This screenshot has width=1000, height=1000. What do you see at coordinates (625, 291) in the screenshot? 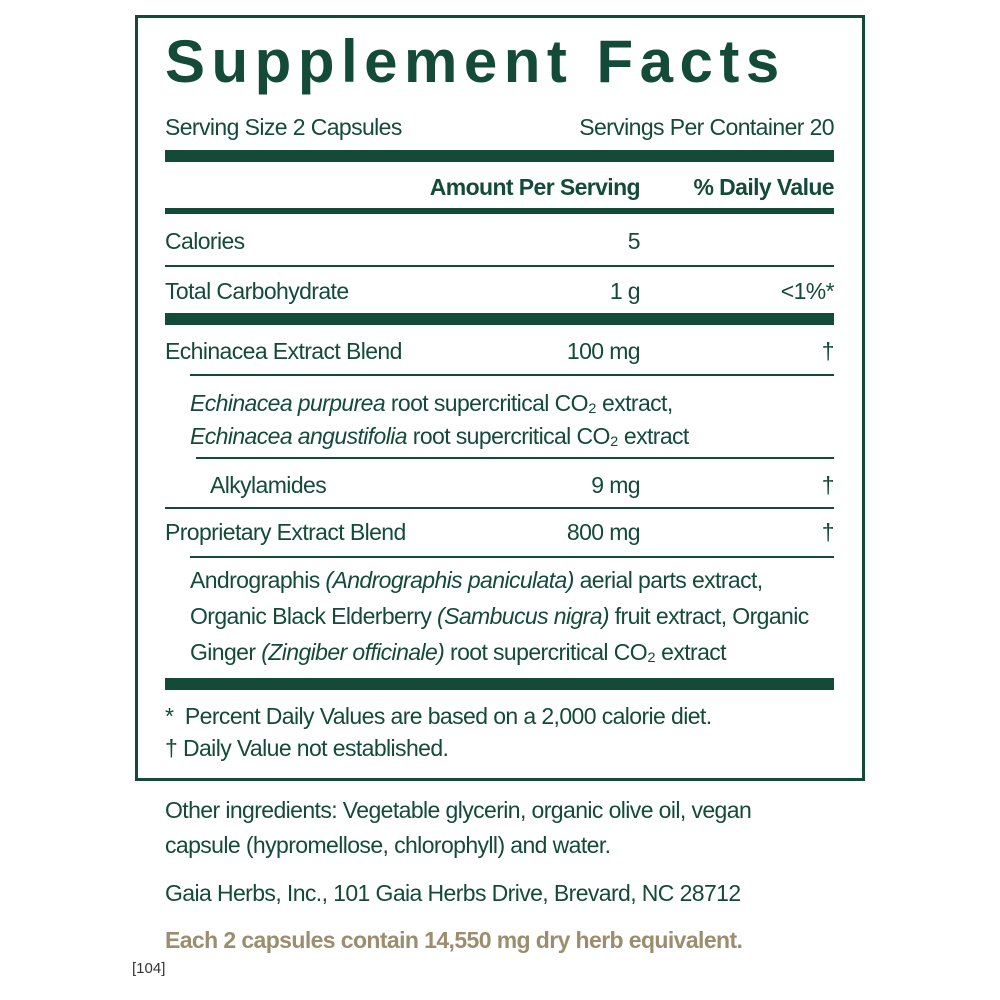
I see `nutrient-amount: 1 g` at bounding box center [625, 291].